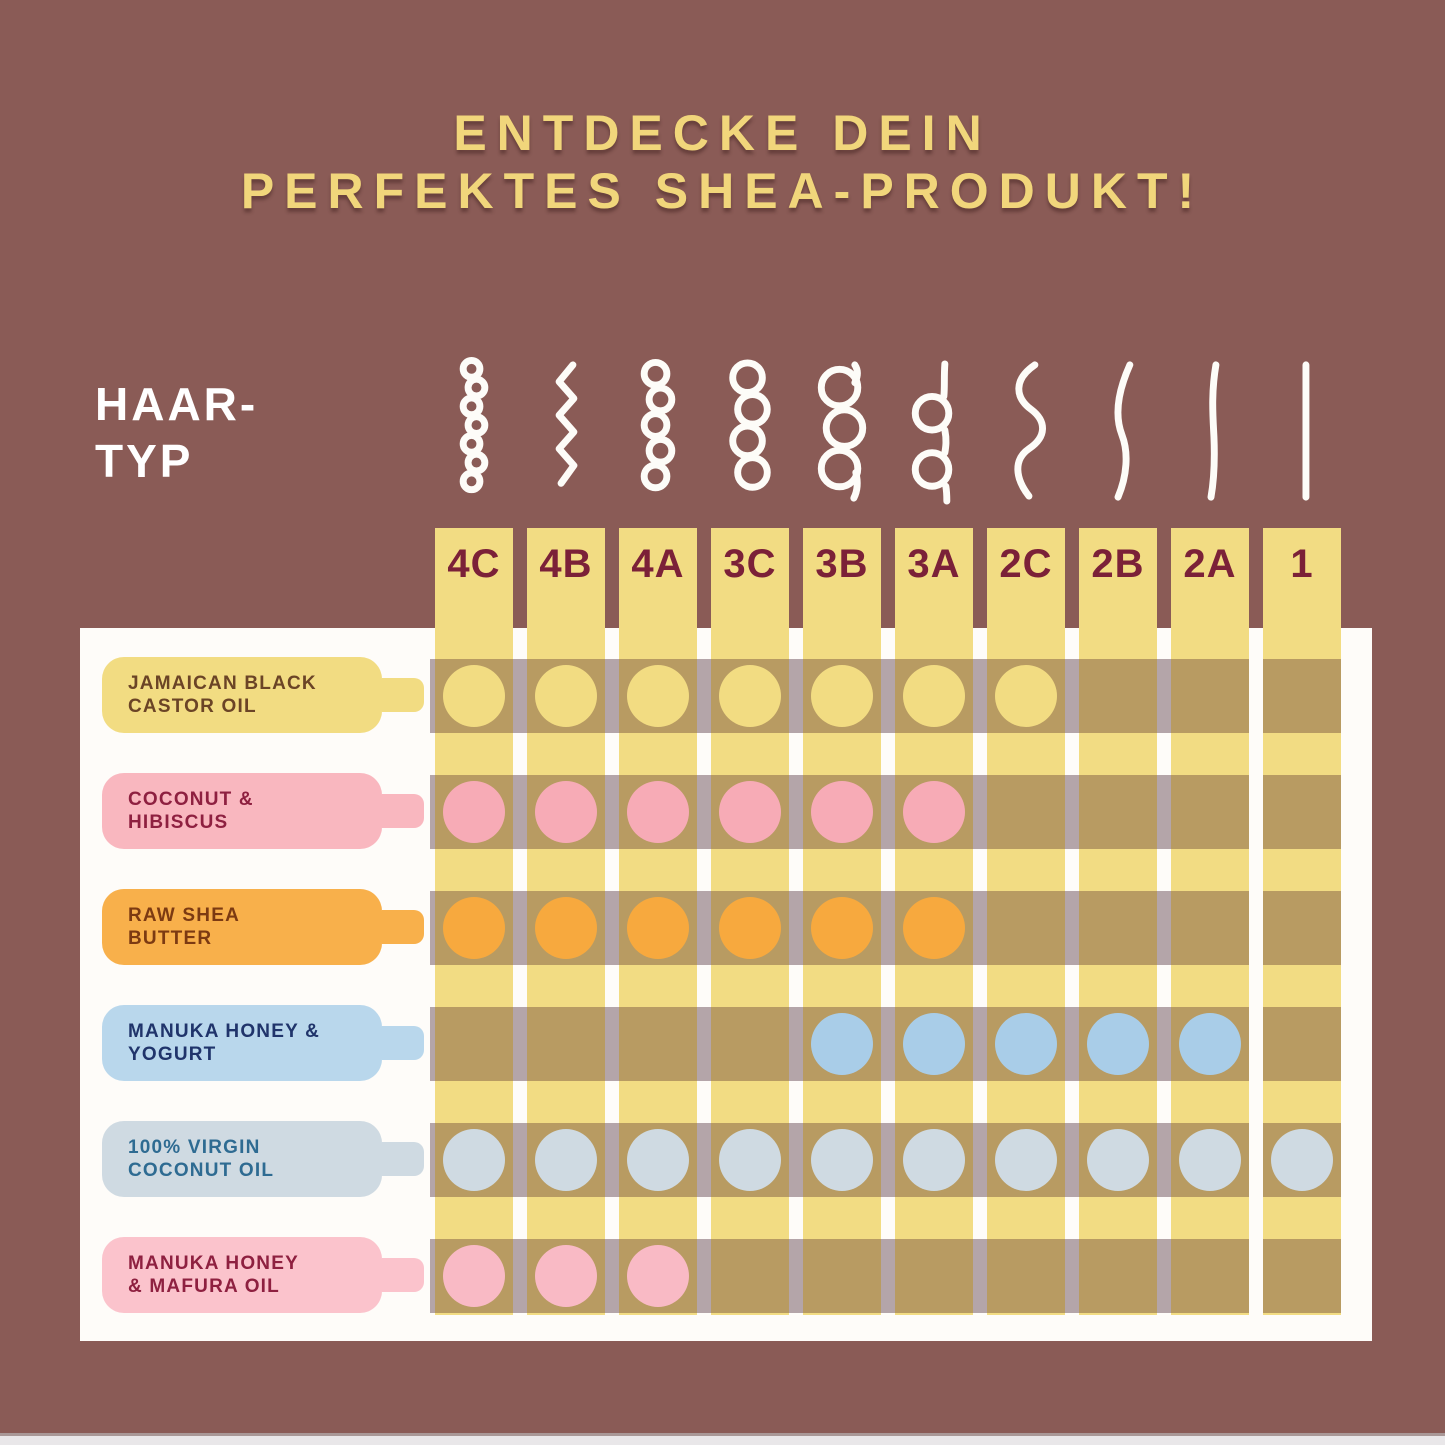 This screenshot has height=1445, width=1445. Describe the element at coordinates (191, 799) in the screenshot. I see `product-name-line1: COCONUT &` at that location.